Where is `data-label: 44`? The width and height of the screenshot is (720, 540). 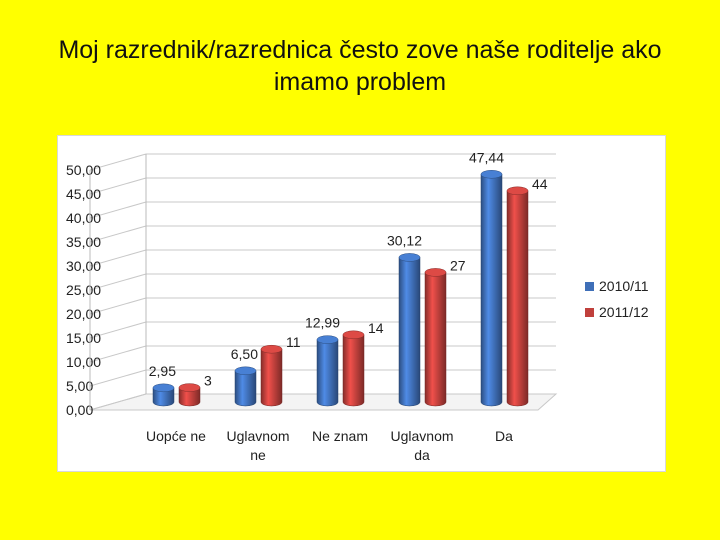 data-label: 44 is located at coordinates (540, 184).